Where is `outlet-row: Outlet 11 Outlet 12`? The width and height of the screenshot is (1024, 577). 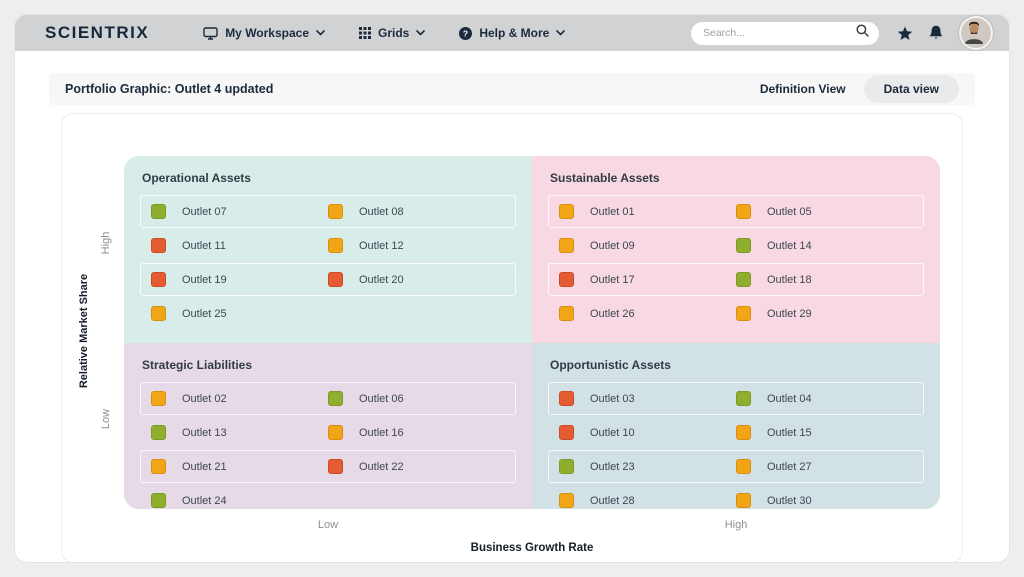
outlet-row: Outlet 11 Outlet 12 is located at coordinates (328, 245).